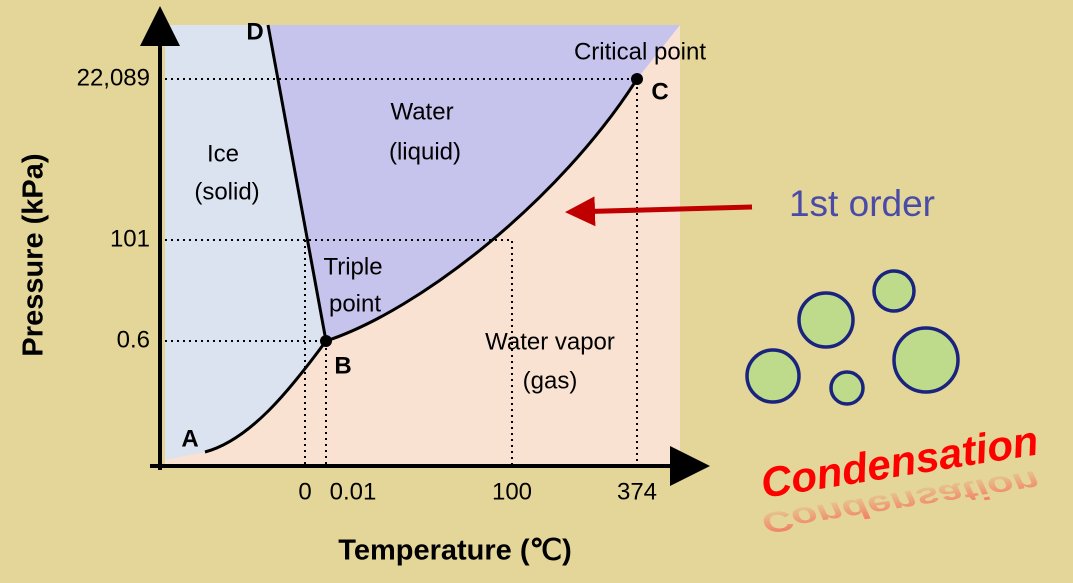 The height and width of the screenshot is (583, 1073). I want to click on x-axis-title: Temperature (℃), so click(454, 551).